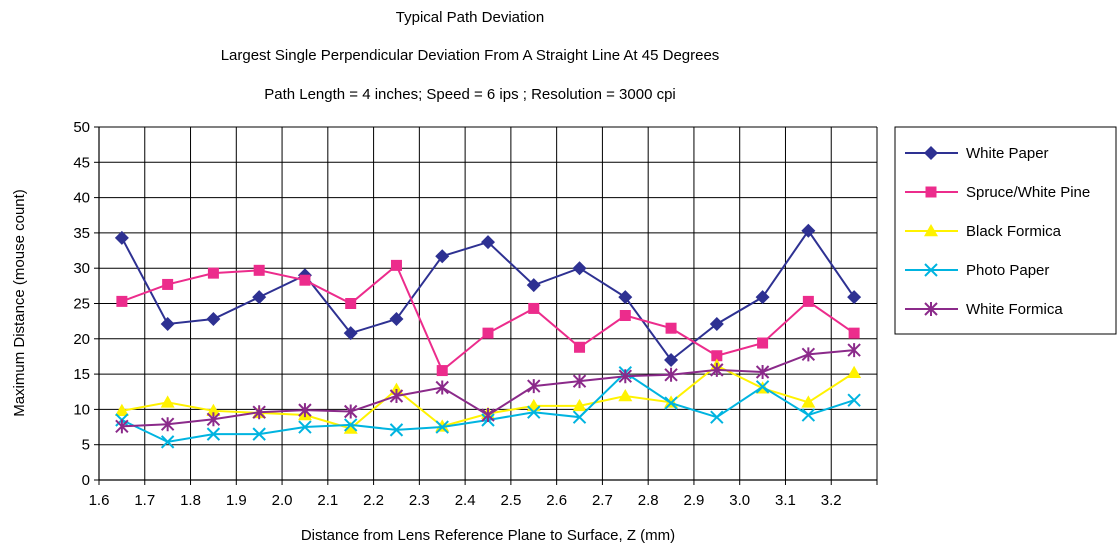 The image size is (1119, 556). Describe the element at coordinates (488, 318) in the screenshot. I see `series-spruce-white-pine` at that location.